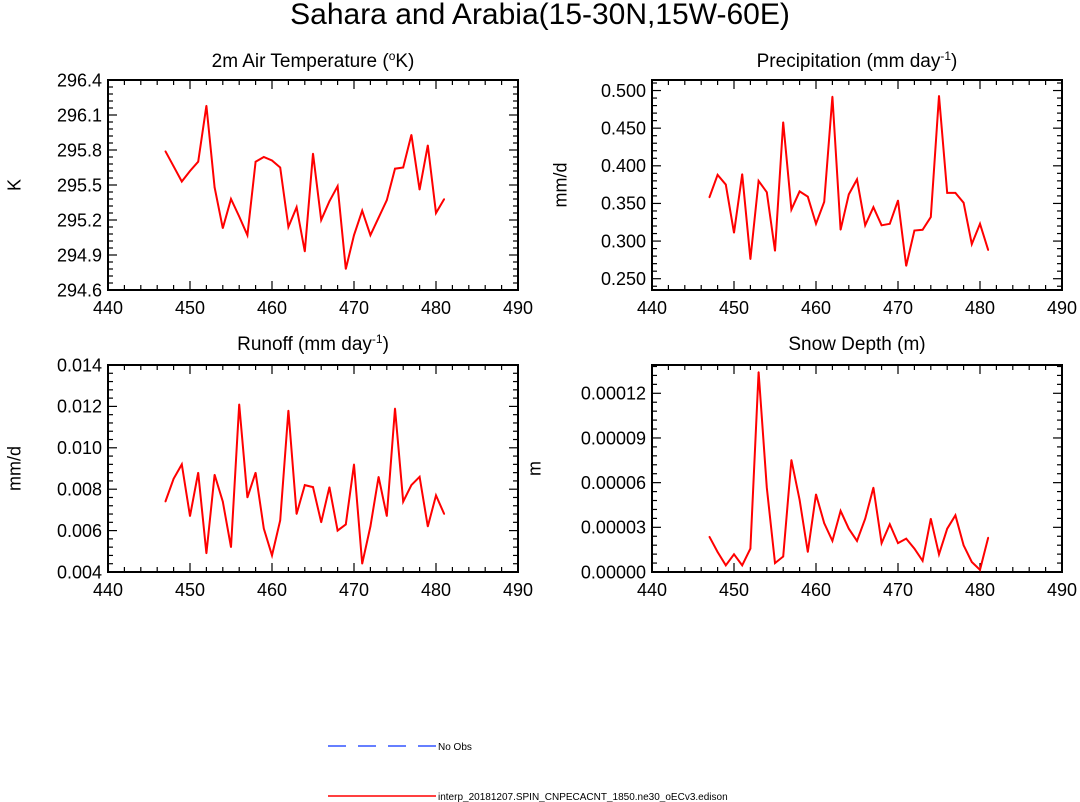 This screenshot has width=1080, height=802. Describe the element at coordinates (455, 747) in the screenshot. I see `legend-no-obs-label: No Obs` at that location.